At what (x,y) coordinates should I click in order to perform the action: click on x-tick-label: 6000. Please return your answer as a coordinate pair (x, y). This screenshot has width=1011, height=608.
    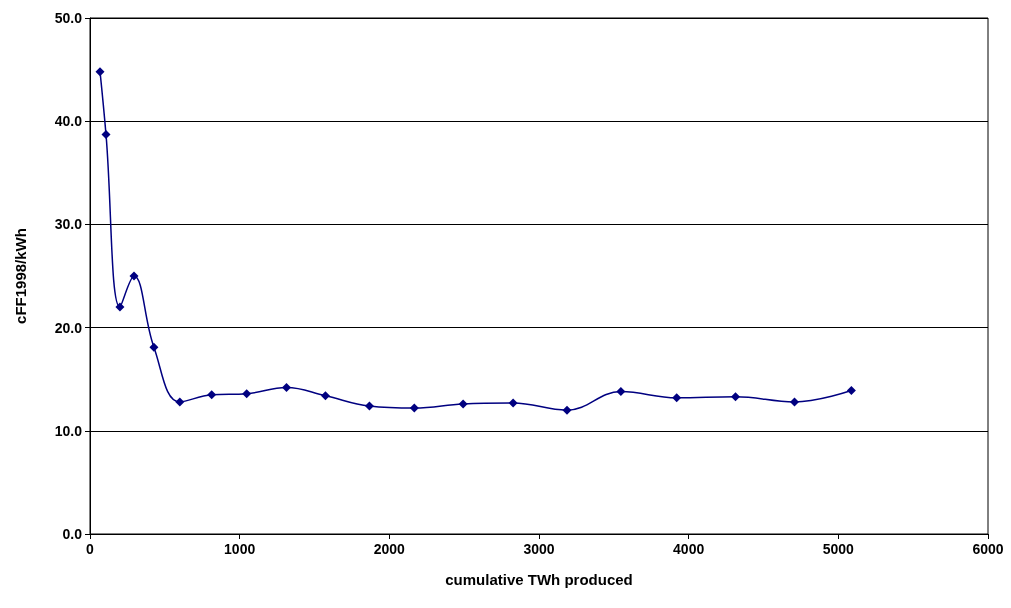
    Looking at the image, I should click on (988, 549).